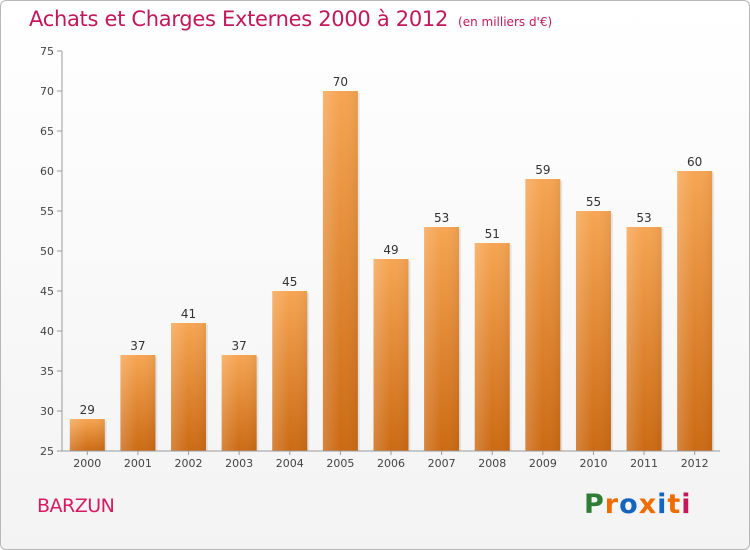 The width and height of the screenshot is (750, 550). What do you see at coordinates (612, 504) in the screenshot?
I see `logo-letter: r` at bounding box center [612, 504].